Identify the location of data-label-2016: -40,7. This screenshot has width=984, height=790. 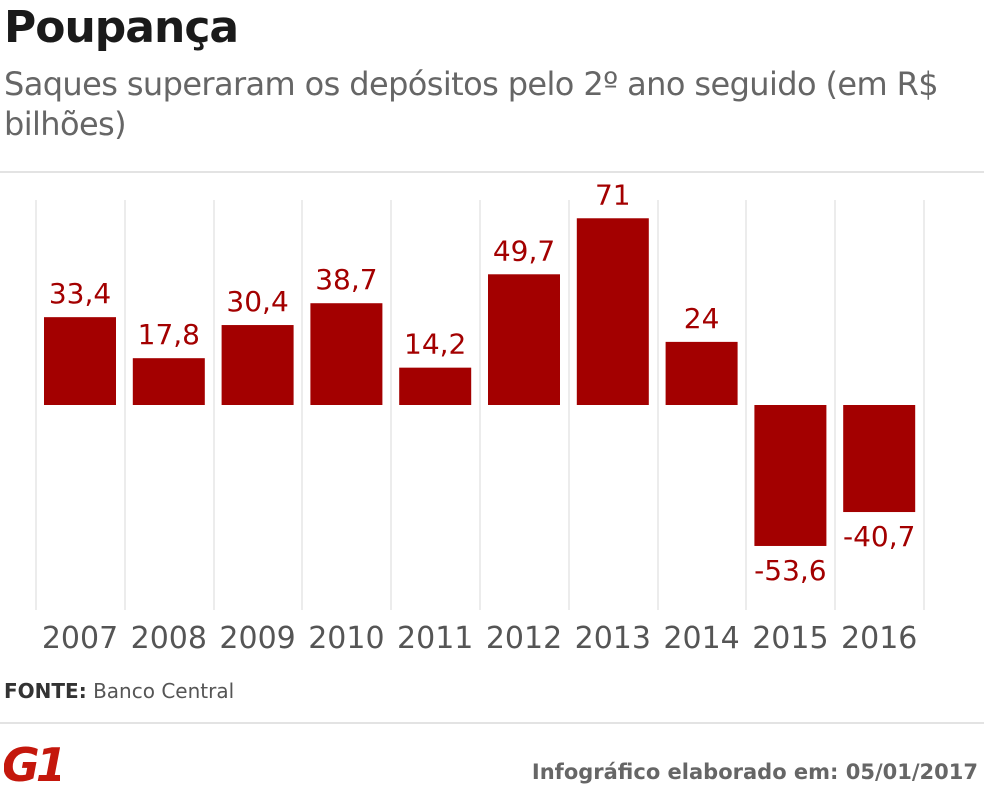
(879, 536).